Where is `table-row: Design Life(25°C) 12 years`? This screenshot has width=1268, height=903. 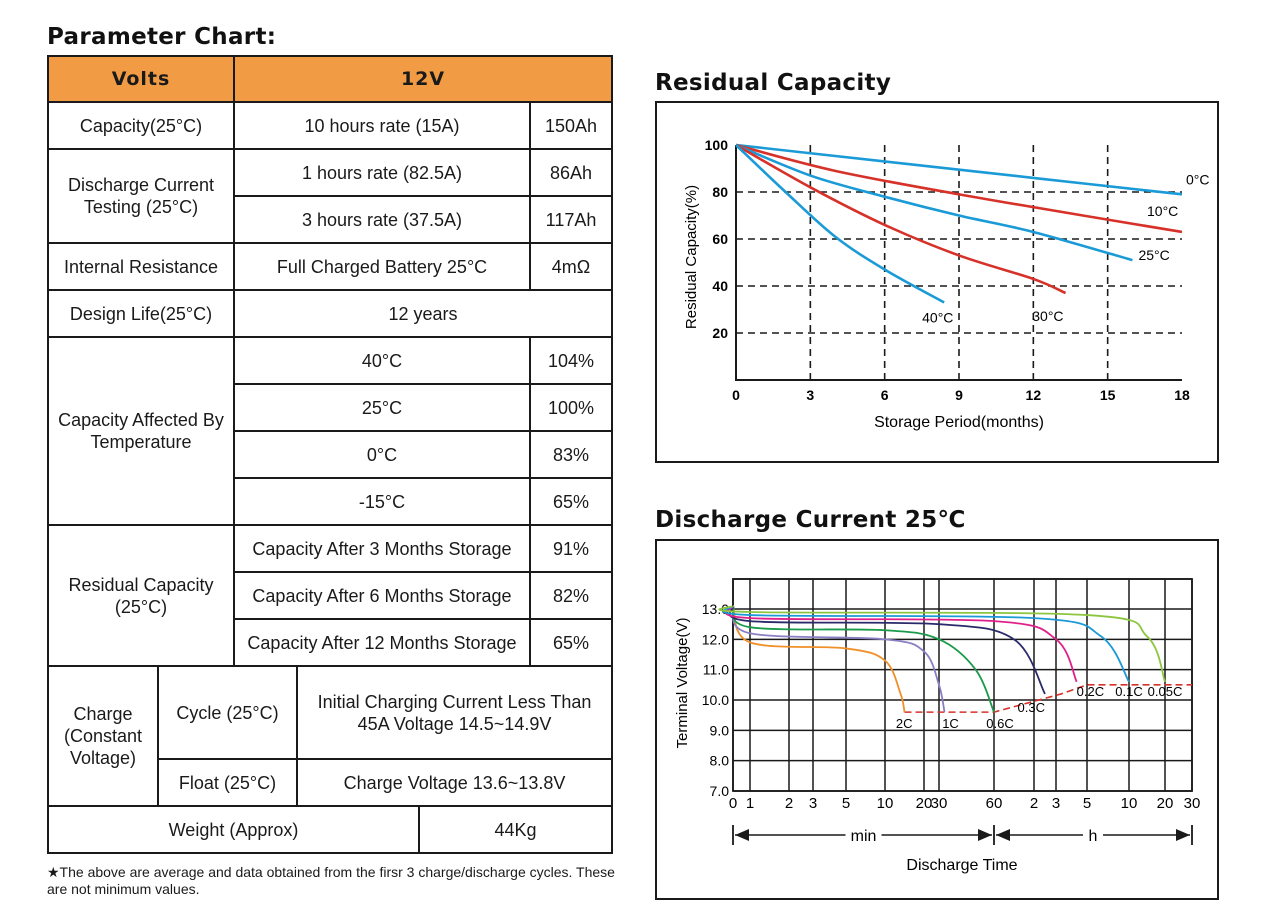
table-row: Design Life(25°C) 12 years is located at coordinates (330, 313).